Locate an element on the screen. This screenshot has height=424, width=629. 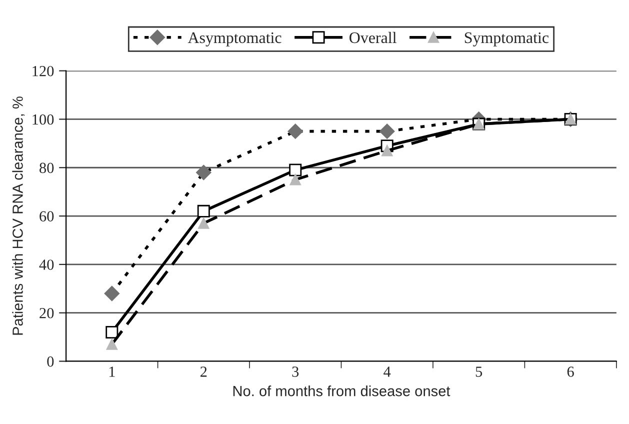
y-tick-label: 100 is located at coordinates (43, 119).